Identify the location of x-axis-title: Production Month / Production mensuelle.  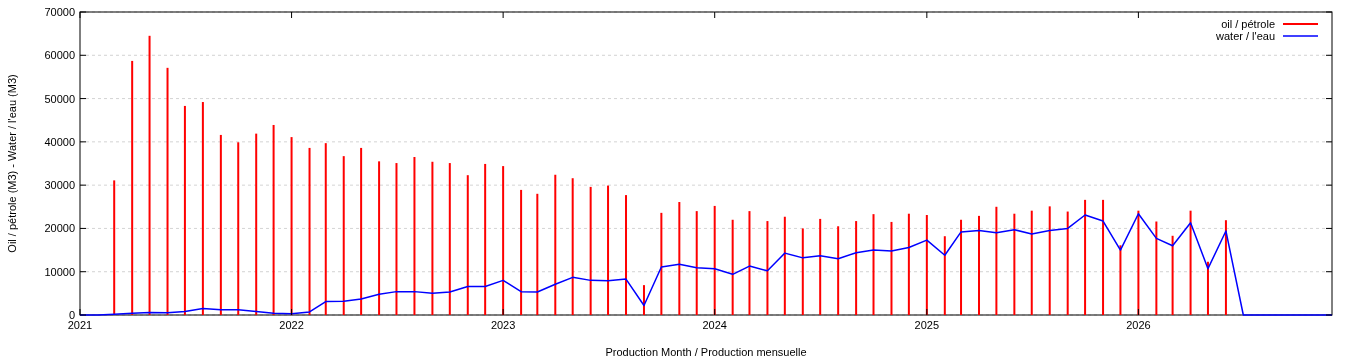
(706, 352).